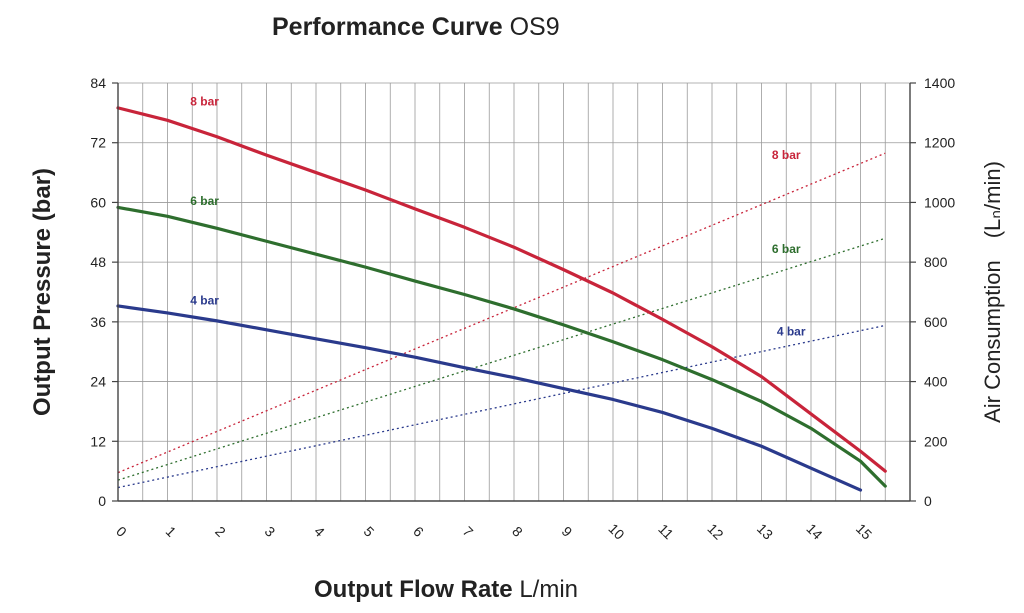 This screenshot has height=613, width=1024. I want to click on chart-title: Performance Curve OS9, so click(427, 25).